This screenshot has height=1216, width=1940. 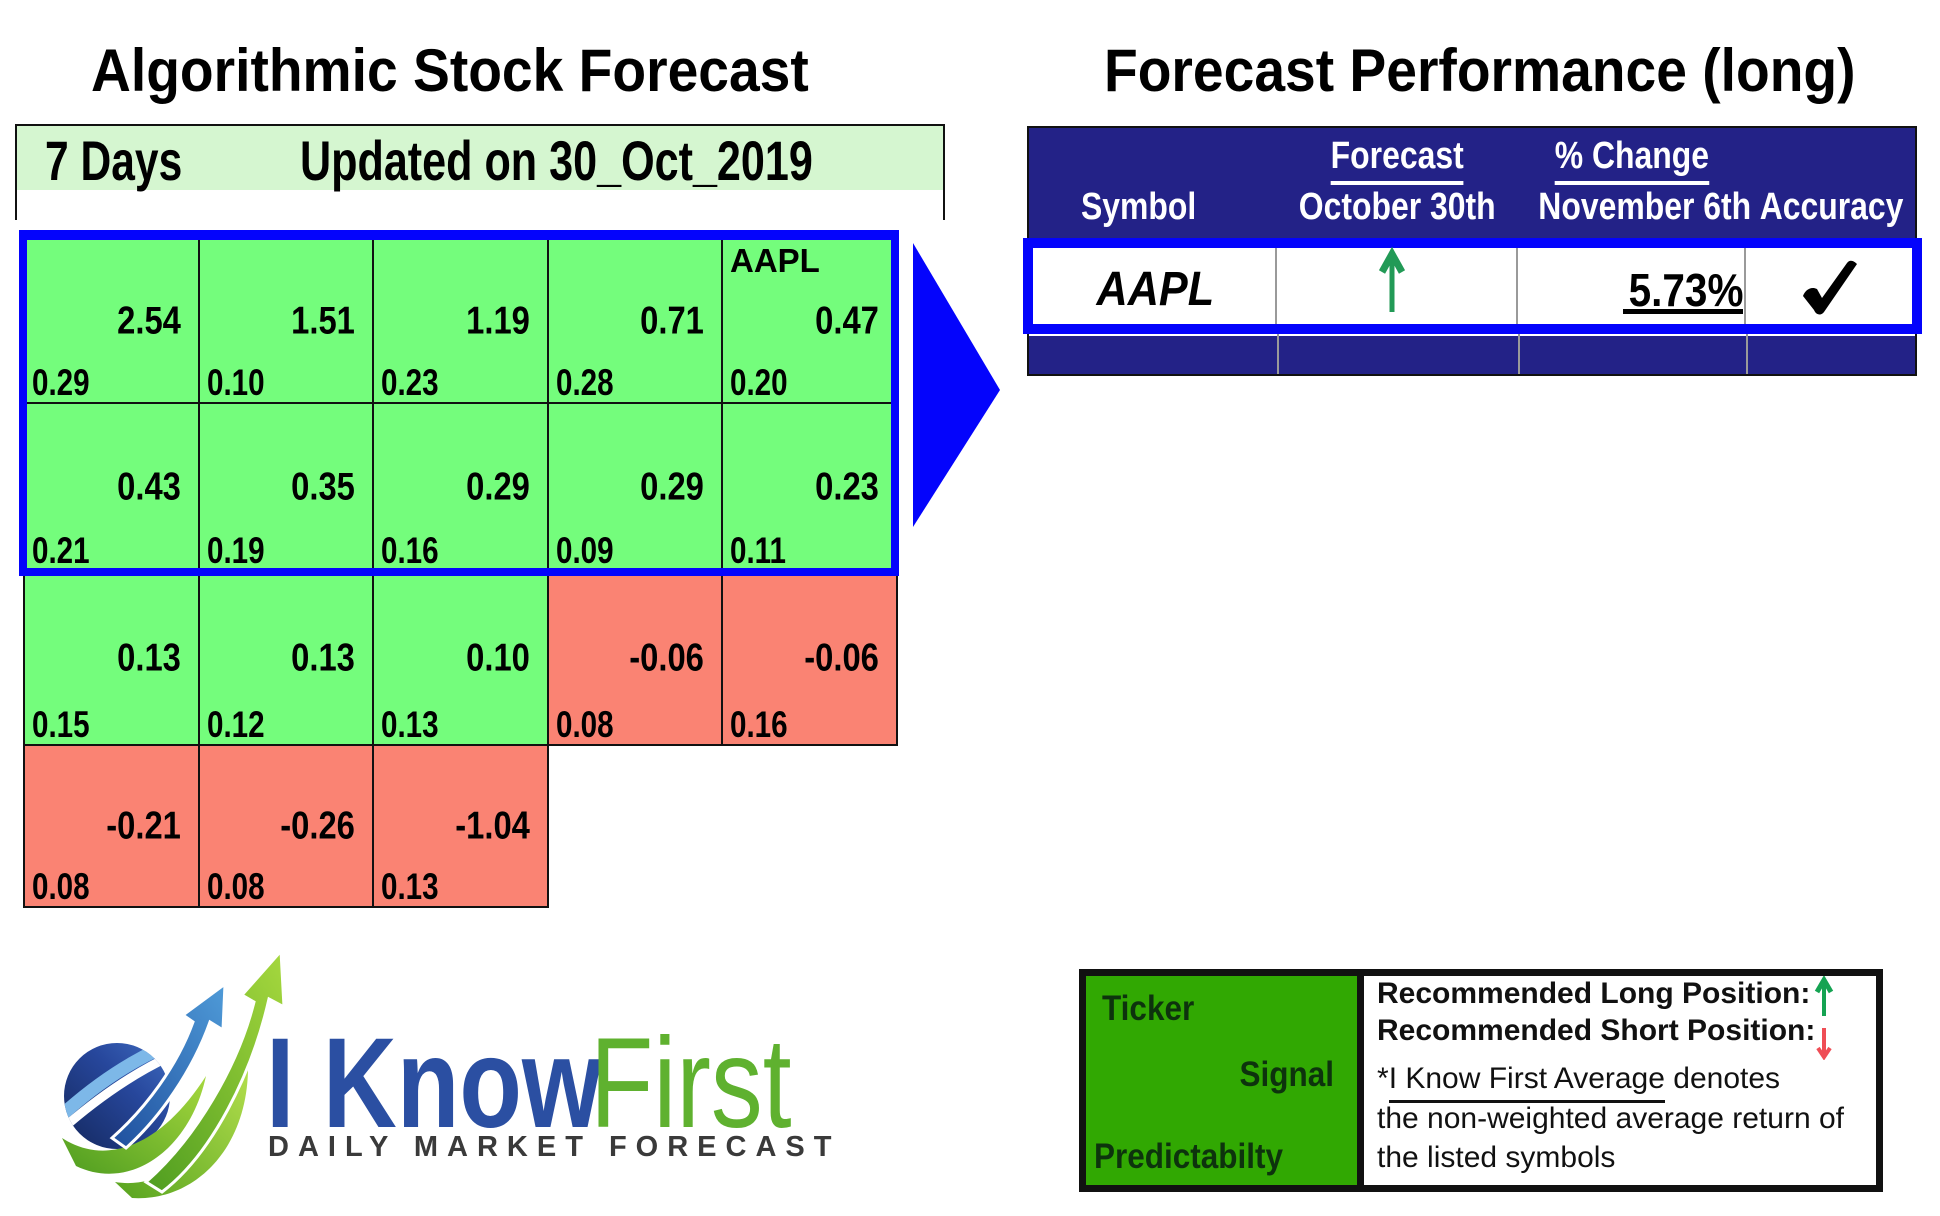 What do you see at coordinates (554, 1147) in the screenshot?
I see `svg-text: DAILY MARKET FORECAST` at bounding box center [554, 1147].